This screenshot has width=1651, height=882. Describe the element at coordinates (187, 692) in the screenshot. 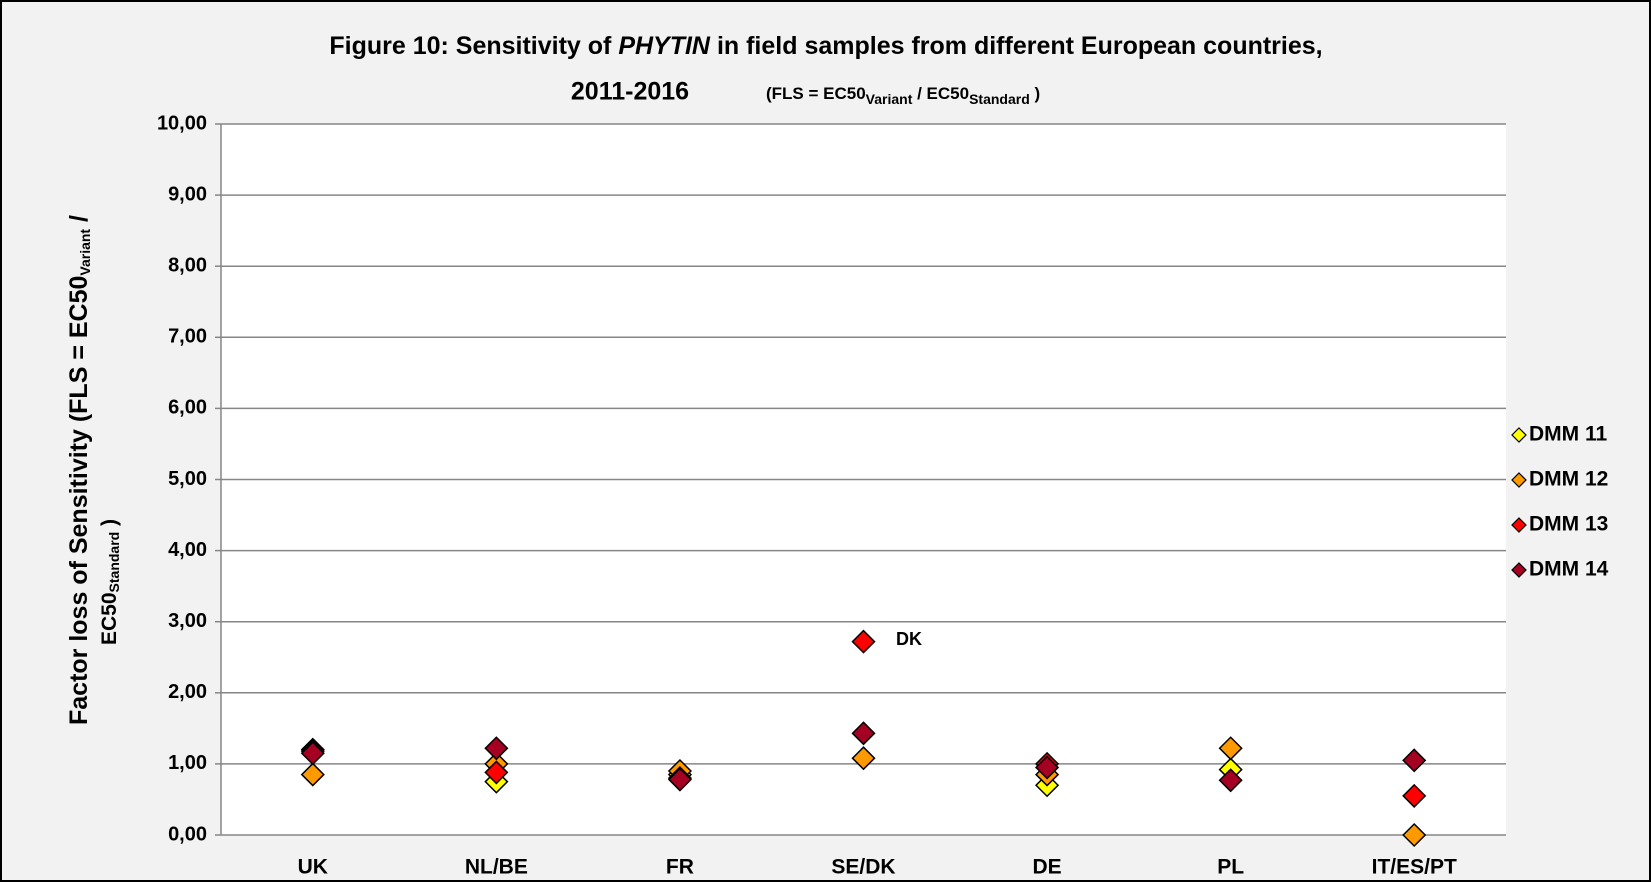

I see `y-tick-label: 2,00` at that location.